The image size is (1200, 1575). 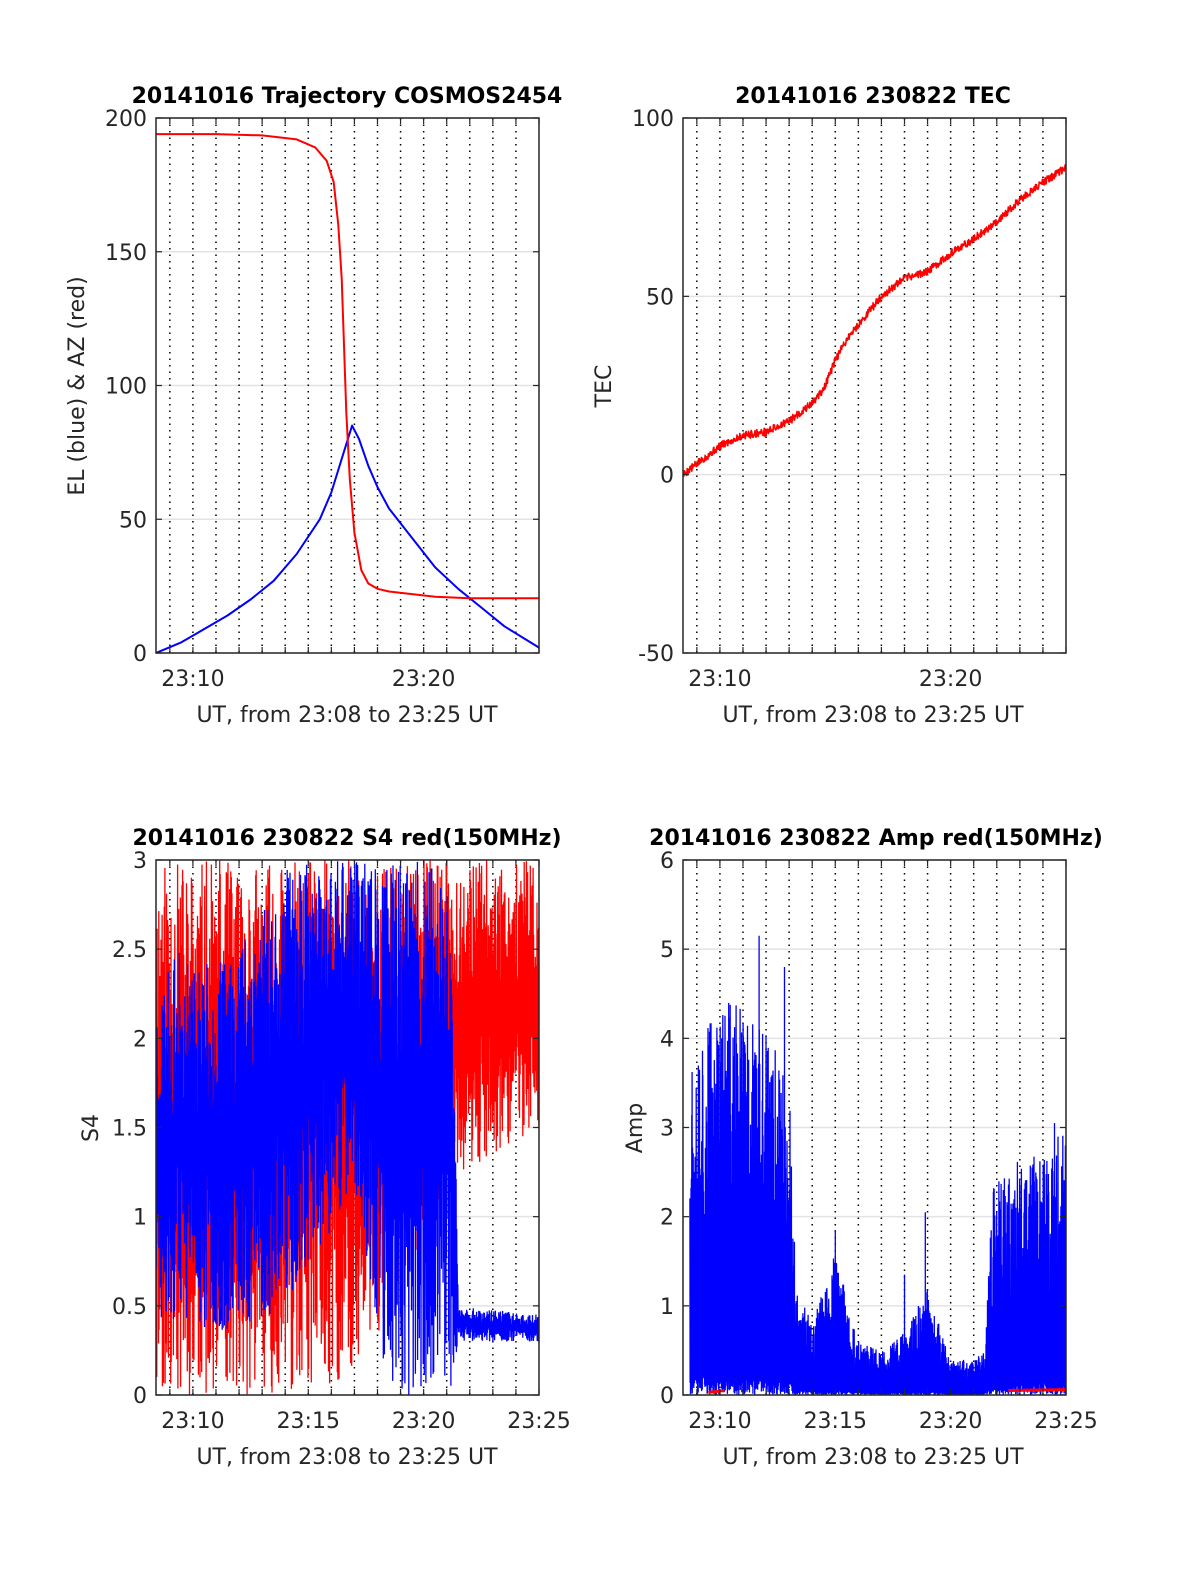 What do you see at coordinates (604, 387) in the screenshot?
I see `y-axis-label: TEC` at bounding box center [604, 387].